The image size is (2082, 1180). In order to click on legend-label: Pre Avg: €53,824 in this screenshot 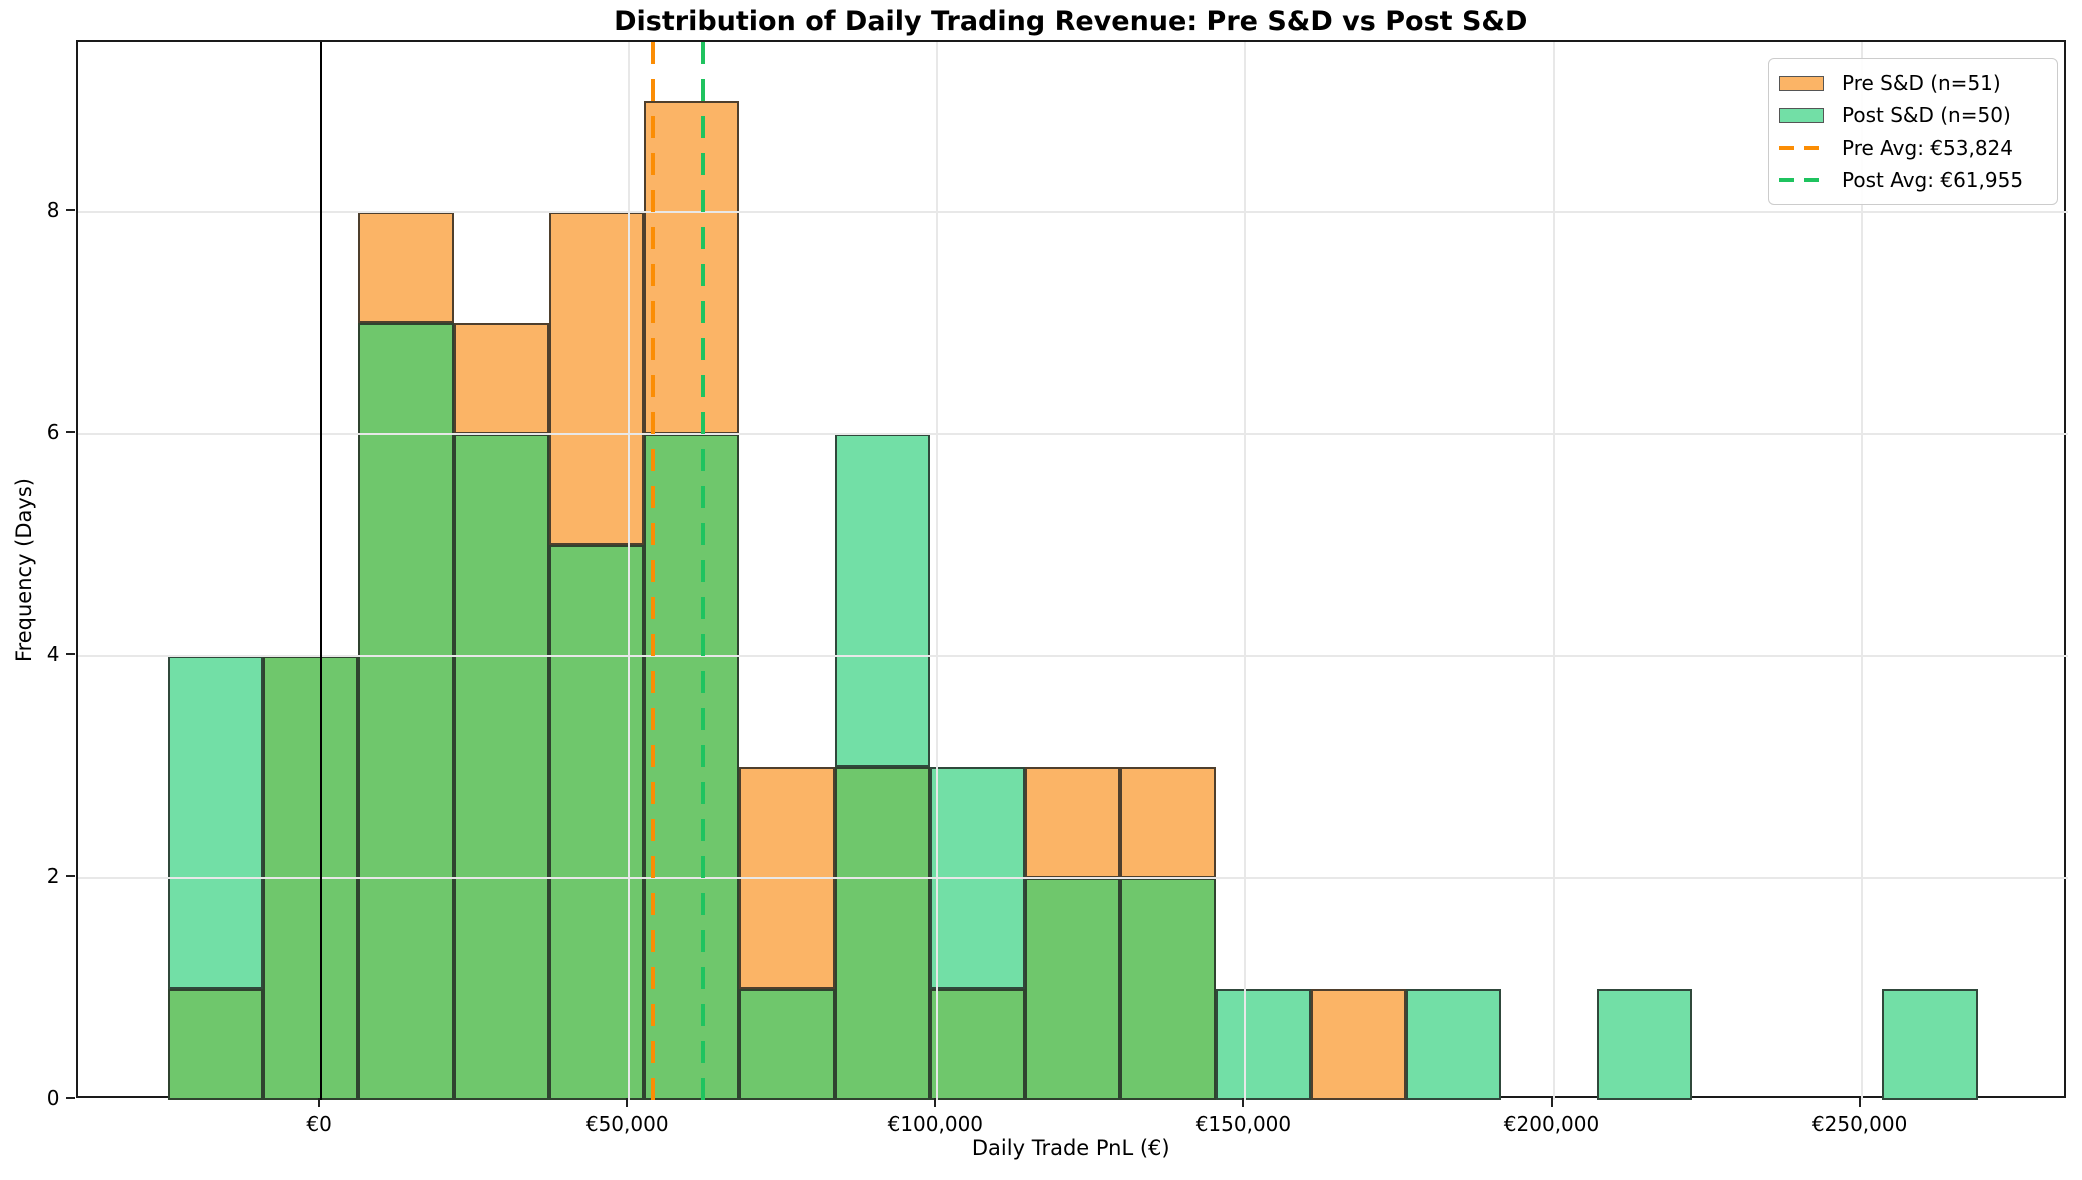, I will do `click(1927, 147)`.